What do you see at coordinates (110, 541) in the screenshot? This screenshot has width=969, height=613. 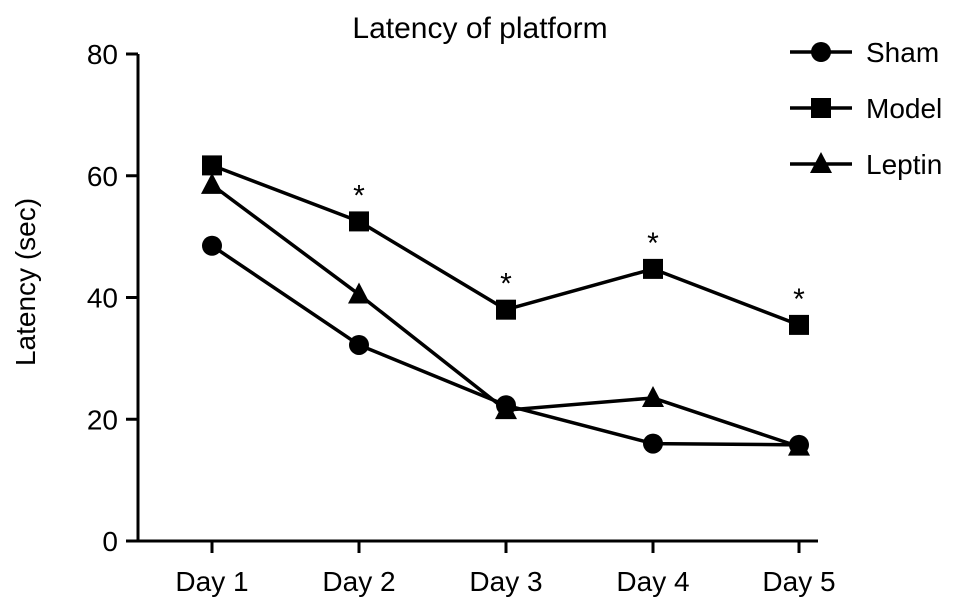 I see `y-tick-label: 0` at bounding box center [110, 541].